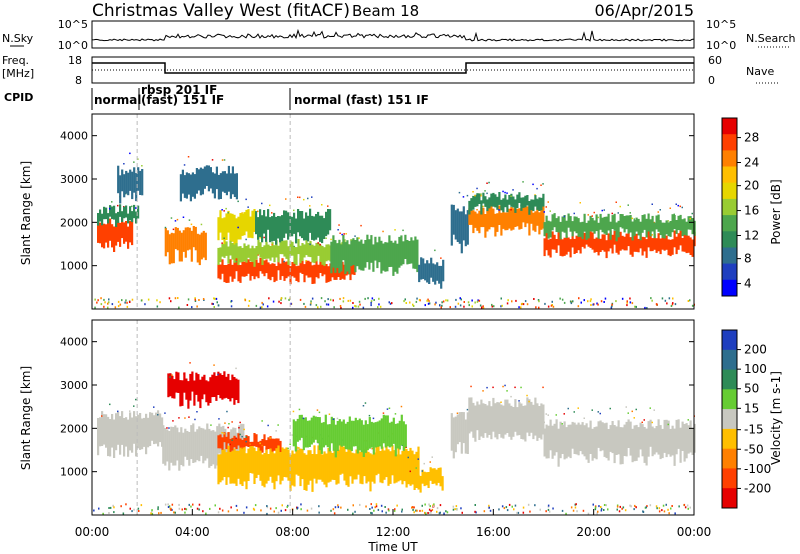 This screenshot has width=800, height=554. Describe the element at coordinates (74, 428) in the screenshot. I see `y-tick-label: 2000` at that location.